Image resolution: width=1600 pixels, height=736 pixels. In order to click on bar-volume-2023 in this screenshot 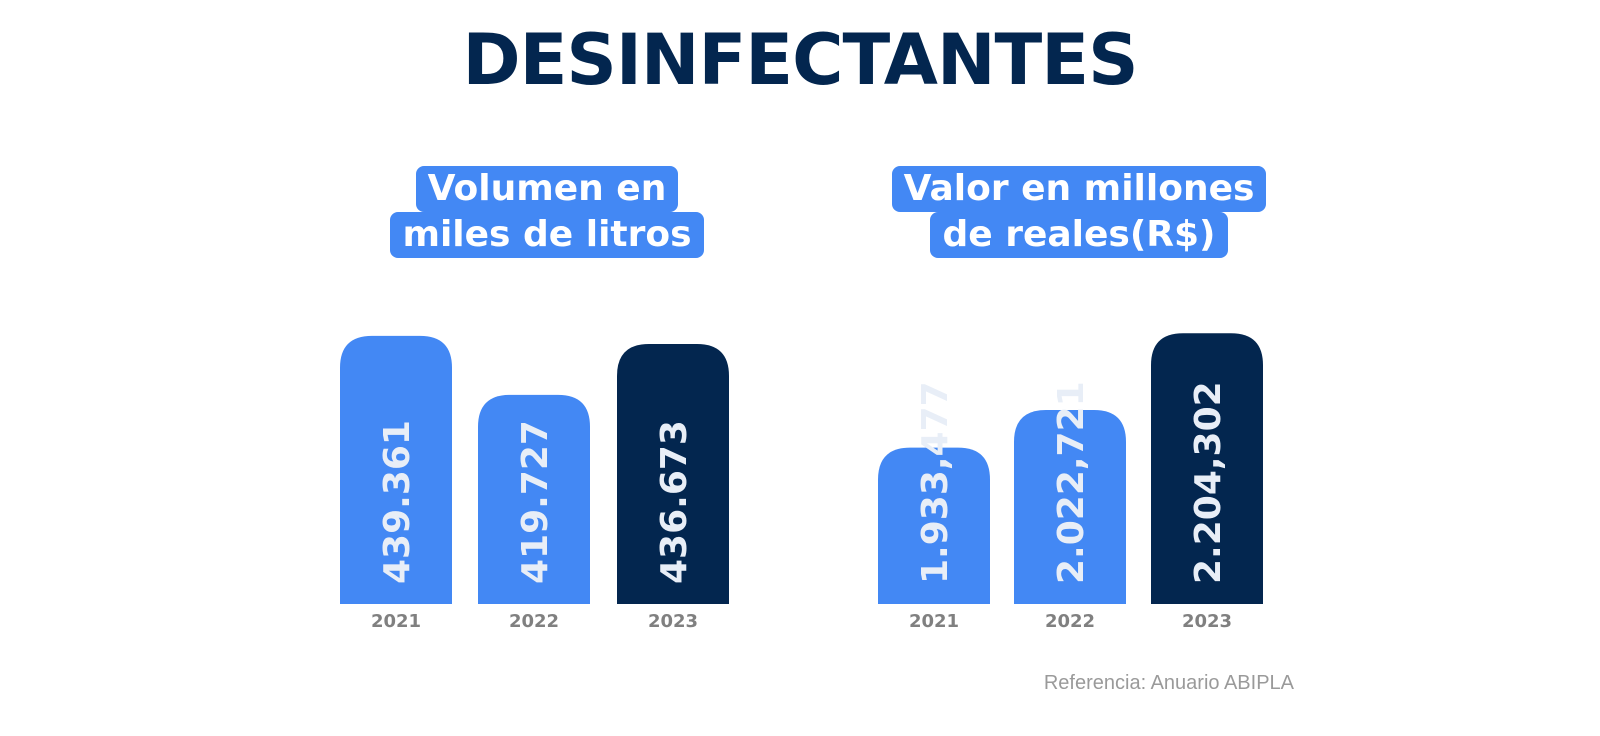, I will do `click(673, 473)`.